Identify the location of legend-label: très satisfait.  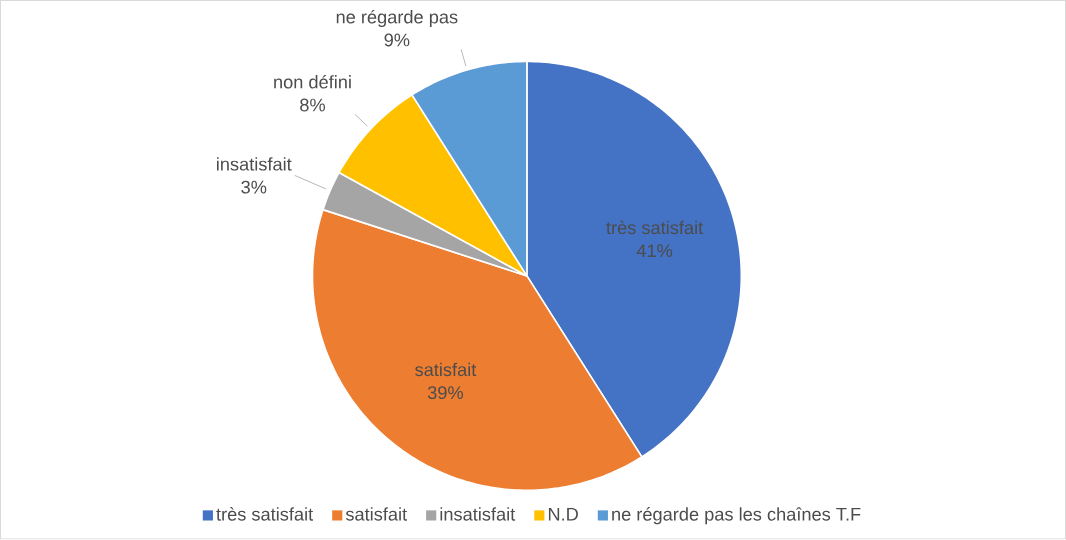
(265, 514).